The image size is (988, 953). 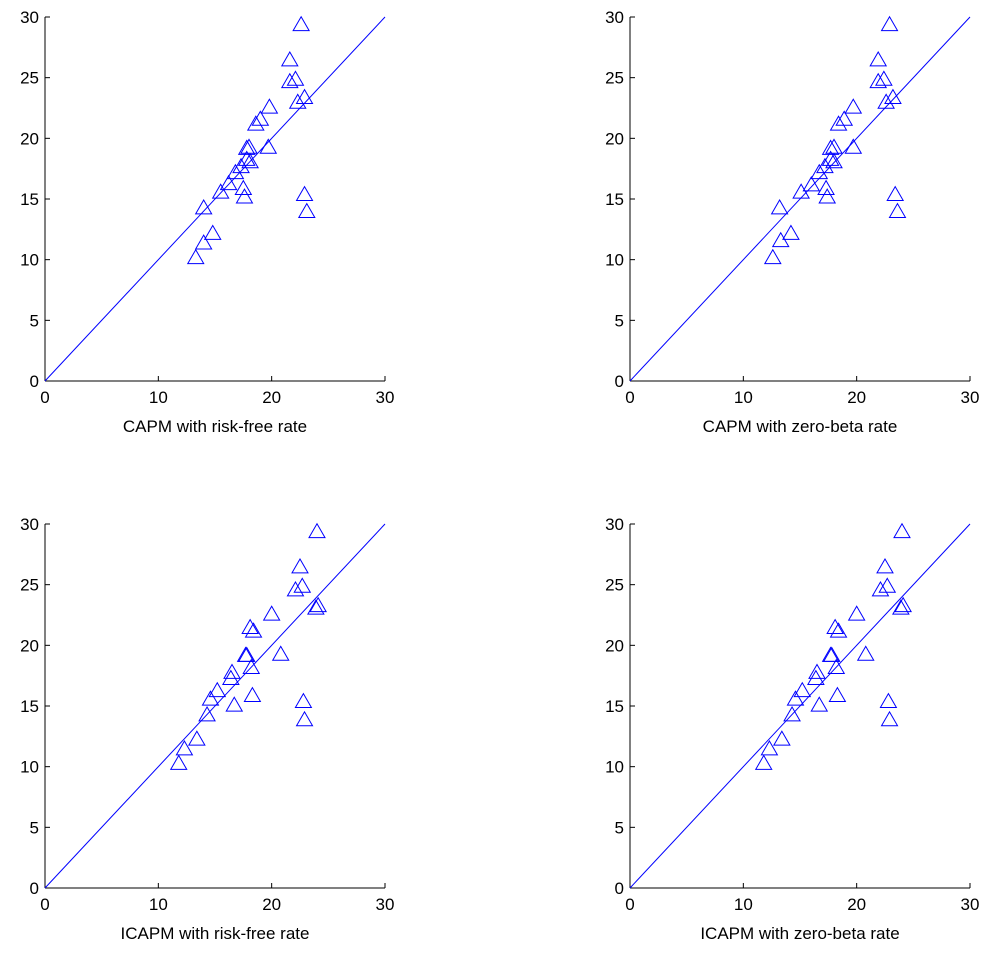 I want to click on x-axis-label: ICAPM with zero-beta rate, so click(x=799, y=933).